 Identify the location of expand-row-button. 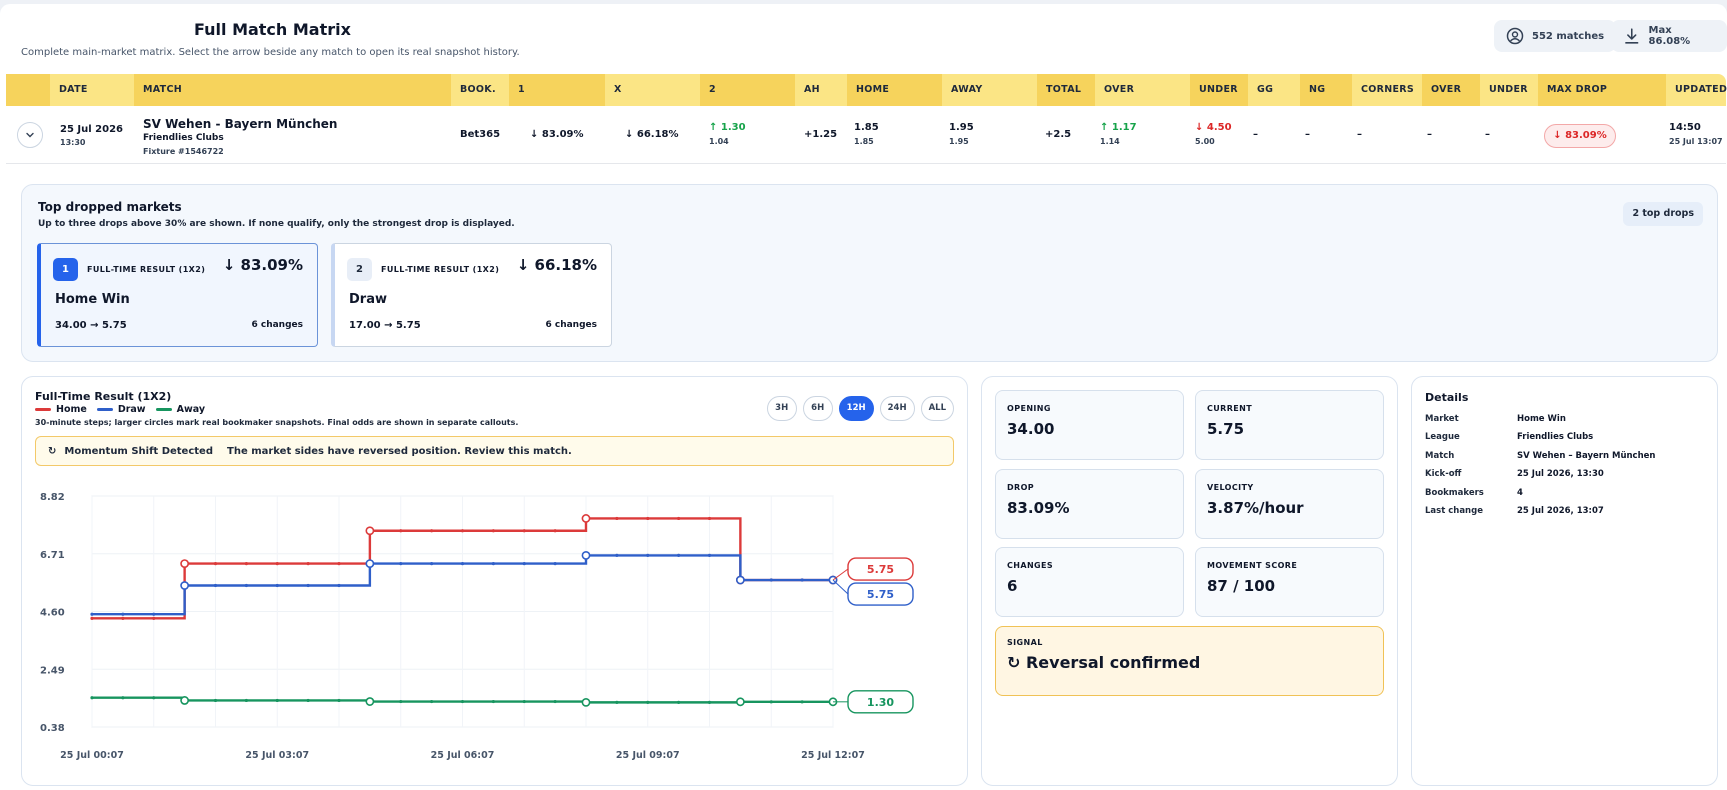
(30, 135).